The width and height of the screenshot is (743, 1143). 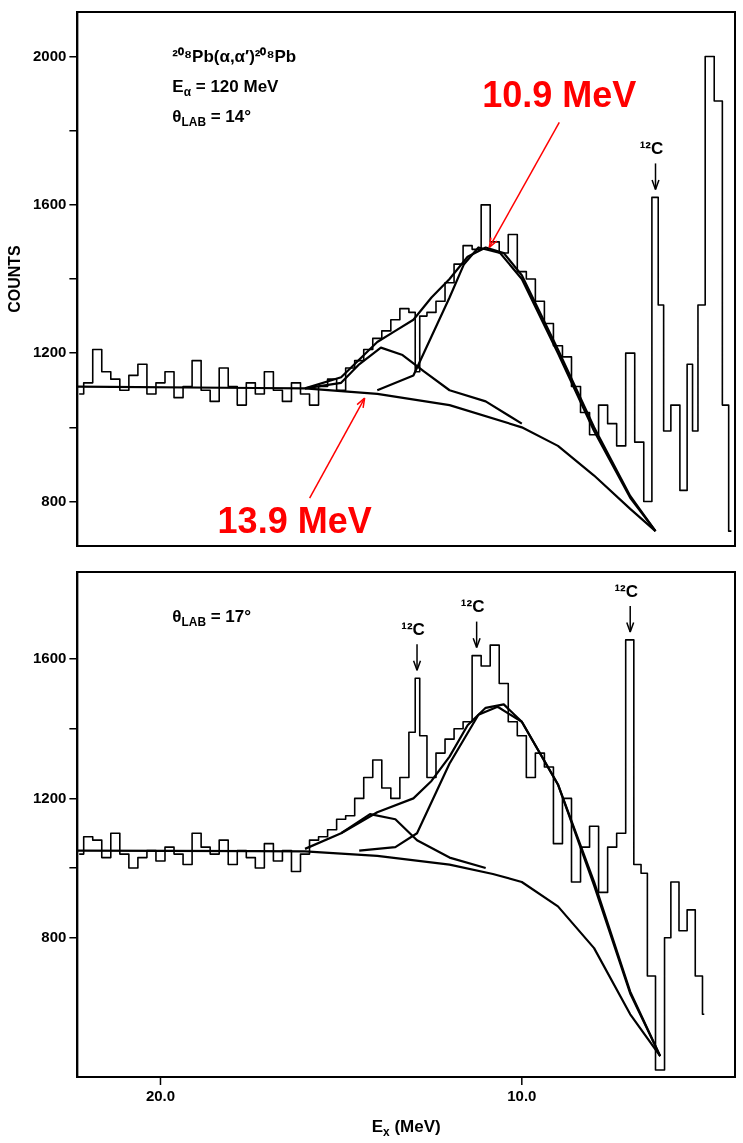 What do you see at coordinates (15, 278) in the screenshot?
I see `y-axis-title: COUNTS` at bounding box center [15, 278].